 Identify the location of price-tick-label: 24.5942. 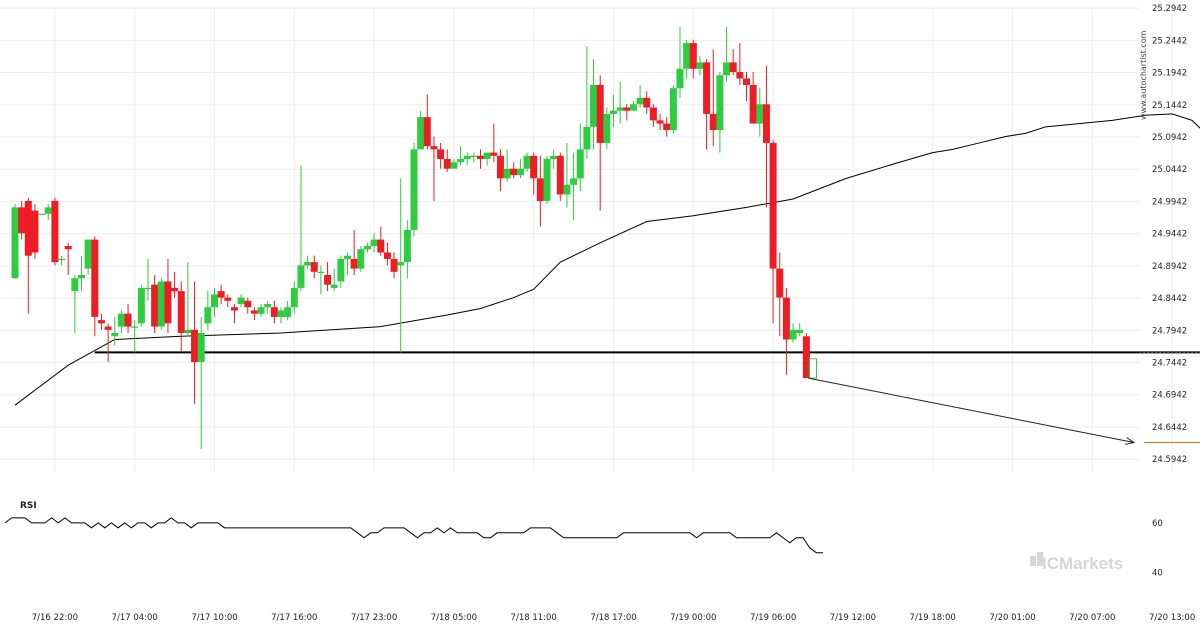
(1169, 460).